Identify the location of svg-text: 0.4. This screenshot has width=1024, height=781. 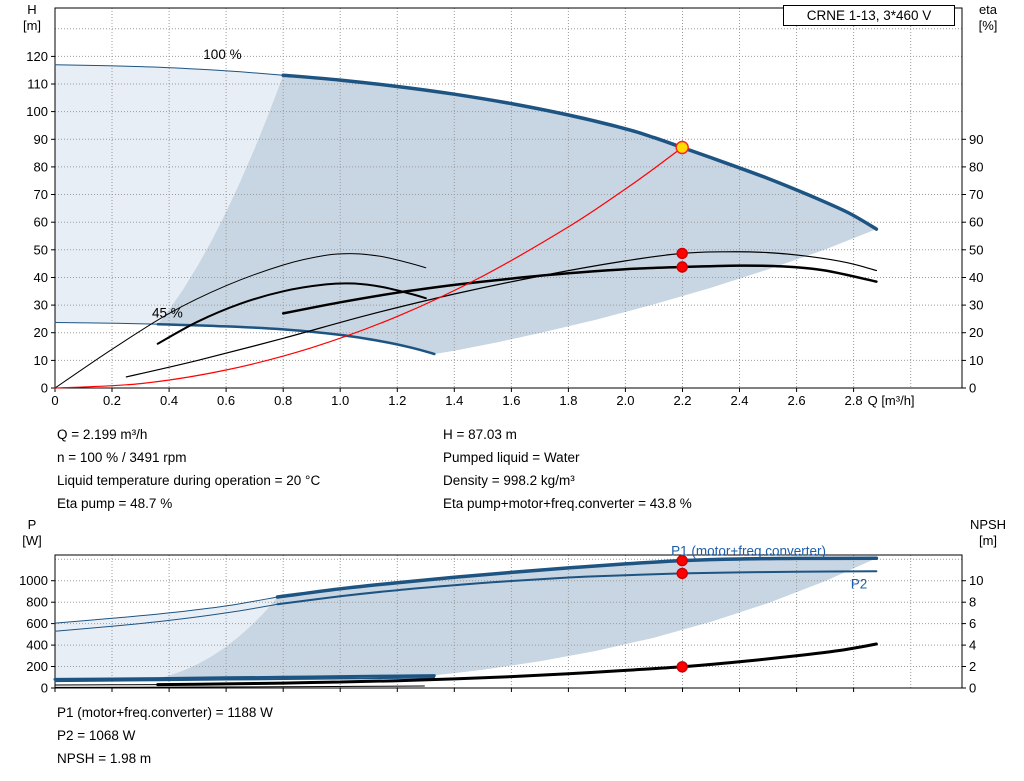
(169, 400).